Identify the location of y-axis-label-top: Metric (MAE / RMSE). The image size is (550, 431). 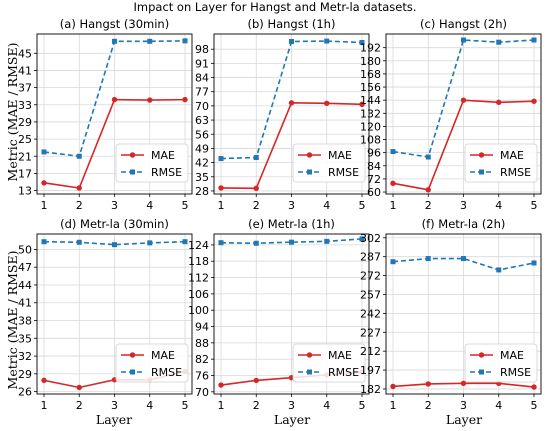
(12, 112).